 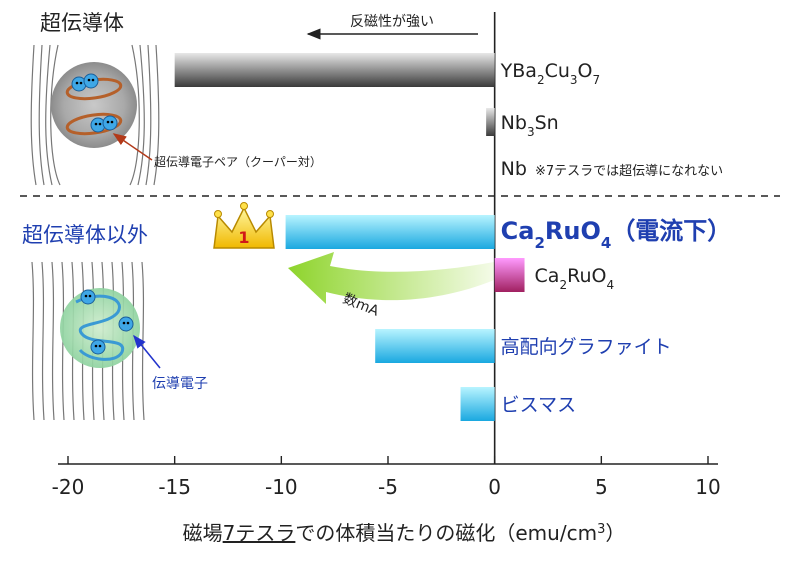 What do you see at coordinates (538, 405) in the screenshot?
I see `bar-label-6: ビスマス` at bounding box center [538, 405].